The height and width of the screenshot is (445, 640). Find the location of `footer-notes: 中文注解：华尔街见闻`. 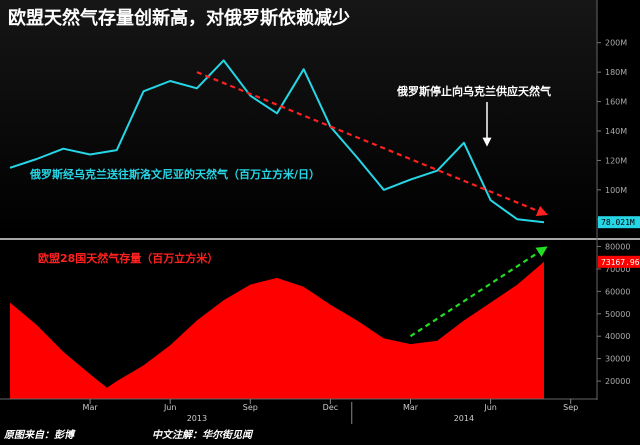

footer-notes: 中文注解：华尔街见闻 is located at coordinates (203, 435).